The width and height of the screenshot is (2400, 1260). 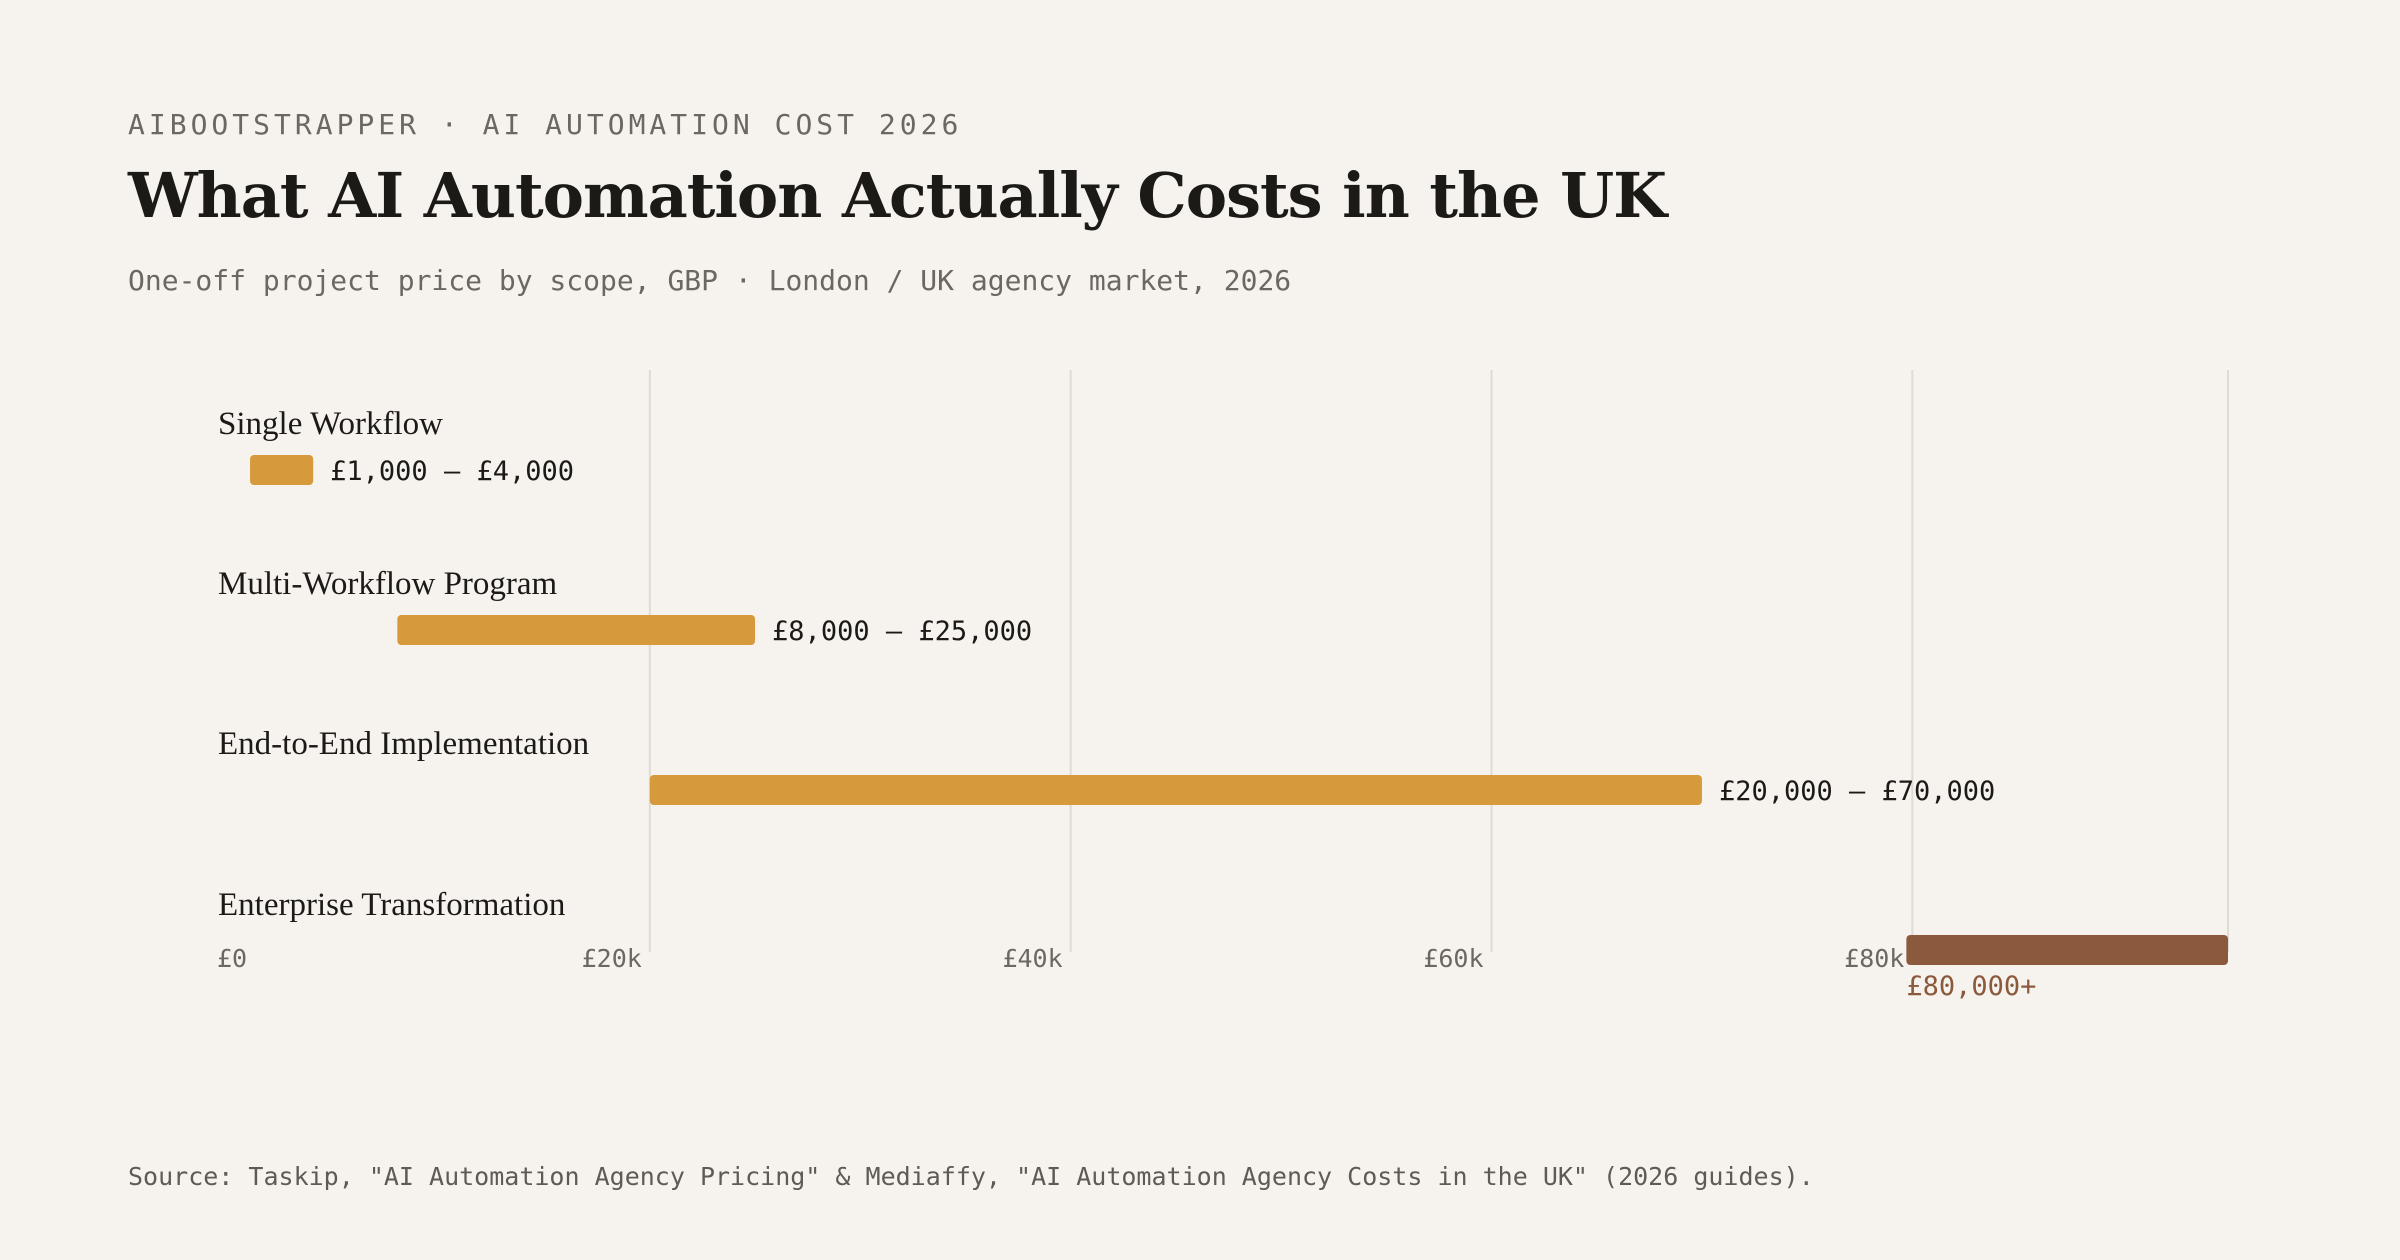 I want to click on value-label-0: £1,000 – £4,000, so click(x=452, y=471).